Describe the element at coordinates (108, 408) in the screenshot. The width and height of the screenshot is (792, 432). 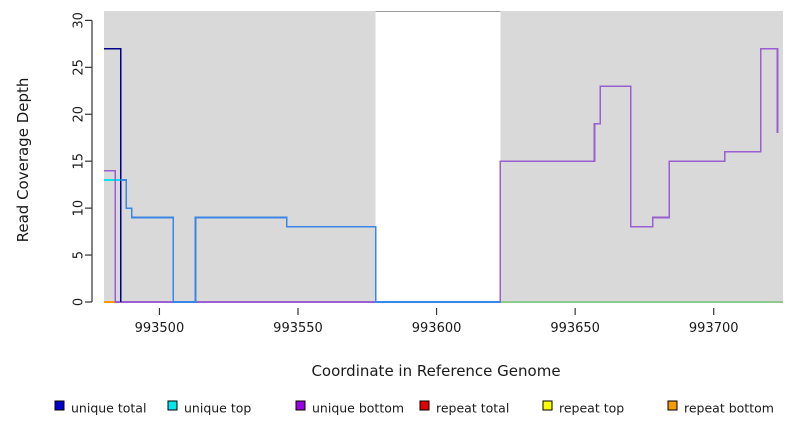
I see `legend-label-unique-total: unique total` at that location.